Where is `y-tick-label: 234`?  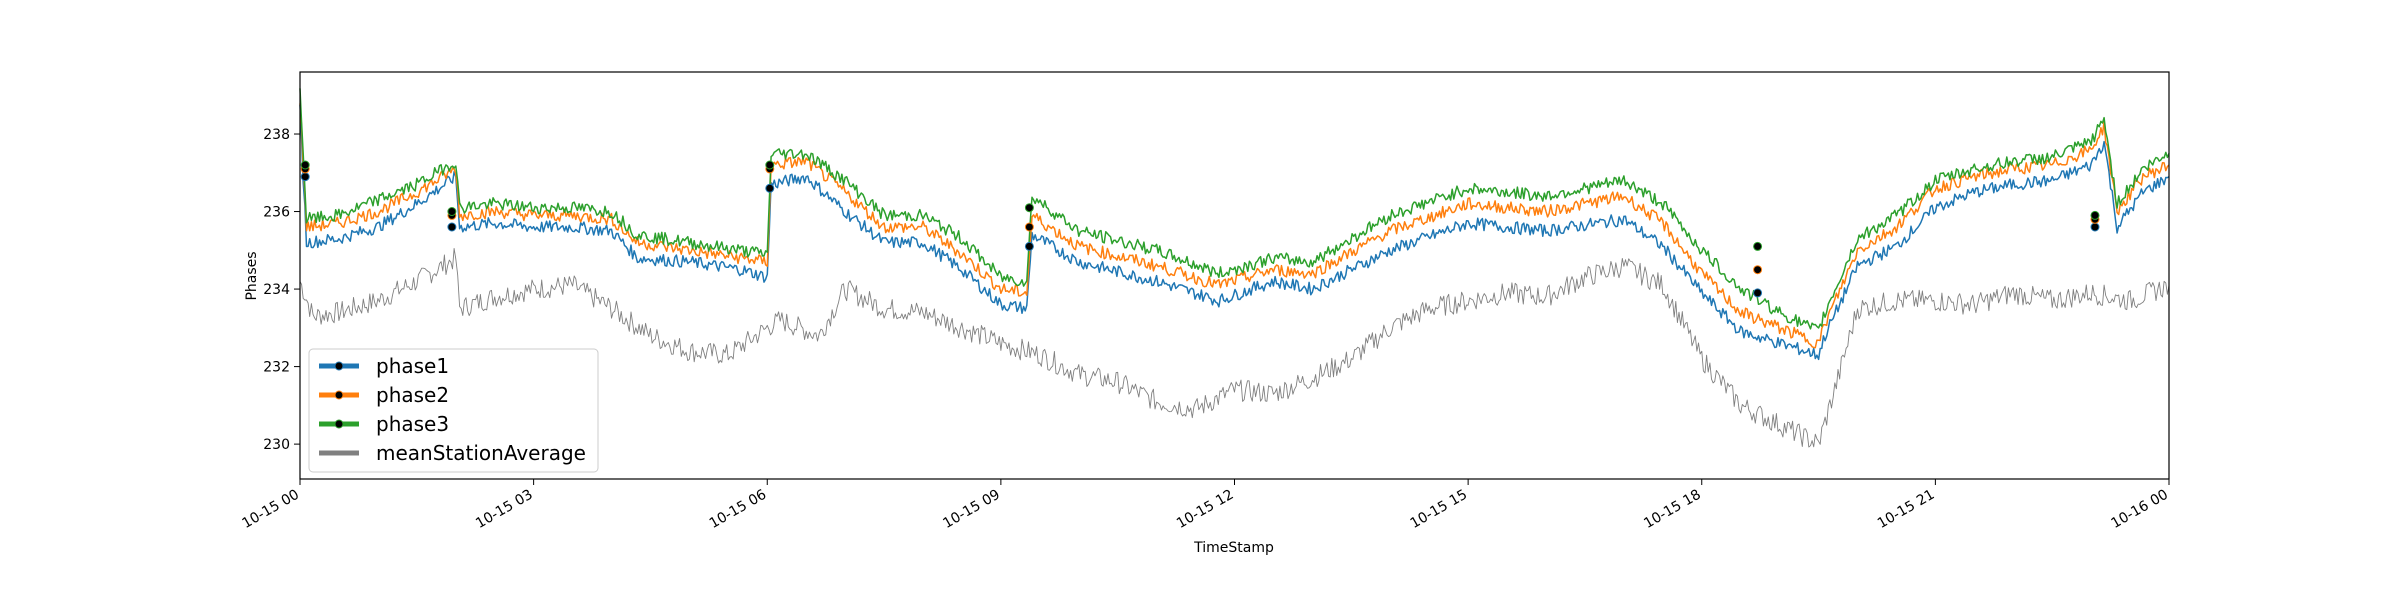 y-tick-label: 234 is located at coordinates (276, 290).